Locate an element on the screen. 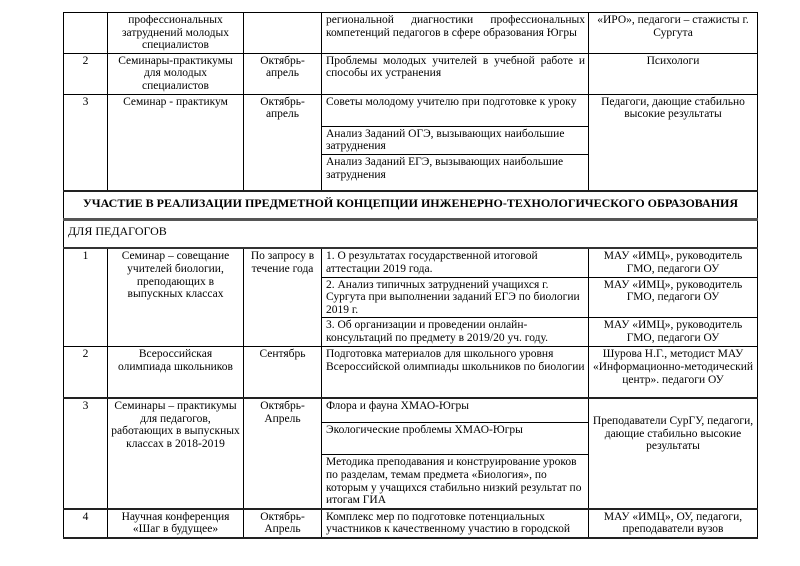 Image resolution: width=800 pixels, height=566 pixels. row-number-cell: 1 is located at coordinates (85, 297).